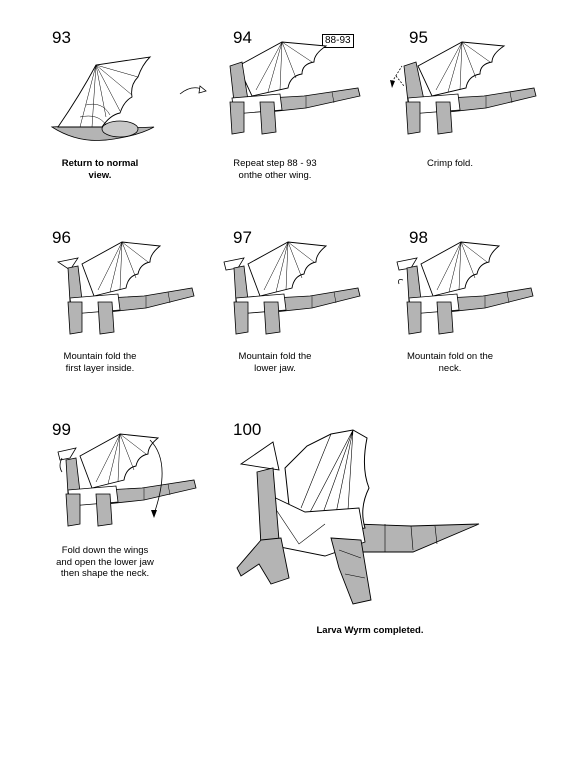 This screenshot has width=584, height=776. I want to click on step-94-reference-box: 88-93, so click(338, 41).